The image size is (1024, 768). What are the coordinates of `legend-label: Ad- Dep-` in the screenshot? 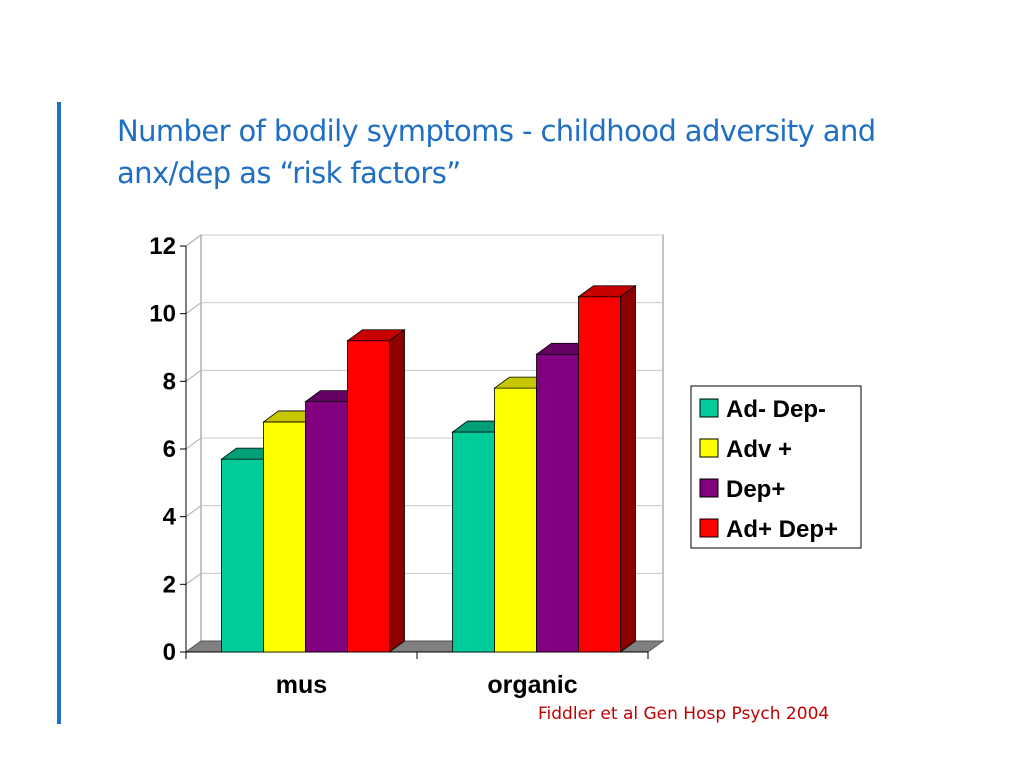 It's located at (776, 409).